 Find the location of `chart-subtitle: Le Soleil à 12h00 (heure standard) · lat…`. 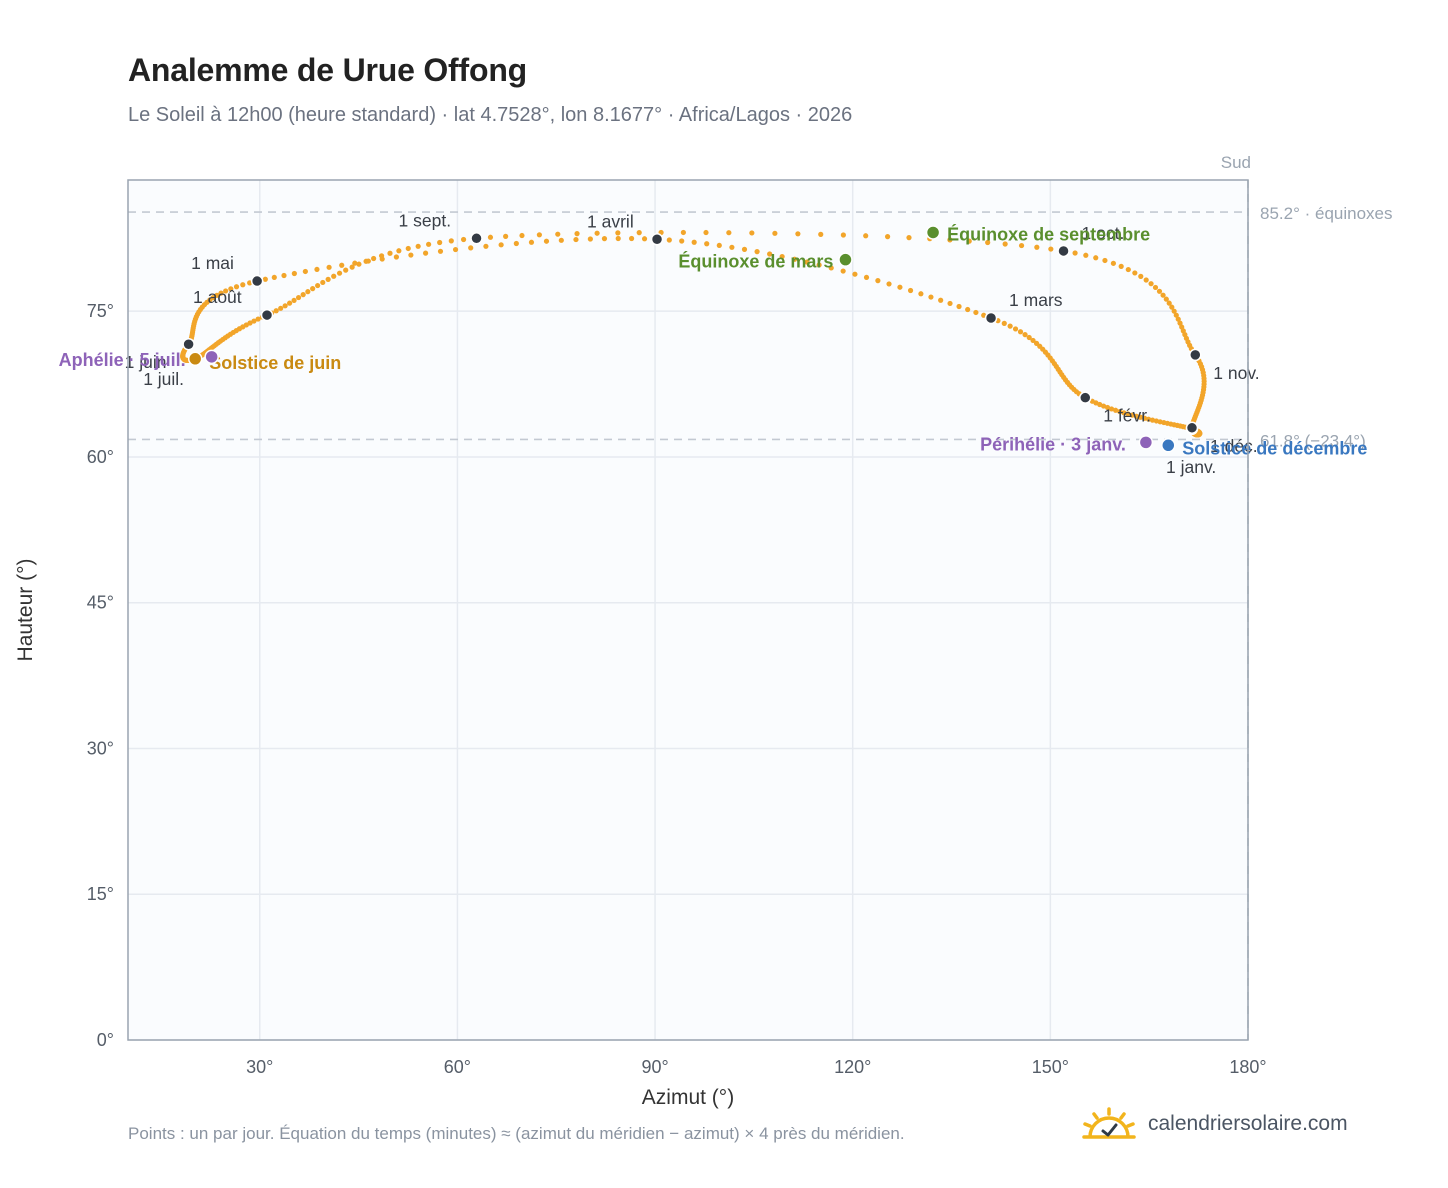

chart-subtitle: Le Soleil à 12h00 (heure standard) · lat… is located at coordinates (490, 115).